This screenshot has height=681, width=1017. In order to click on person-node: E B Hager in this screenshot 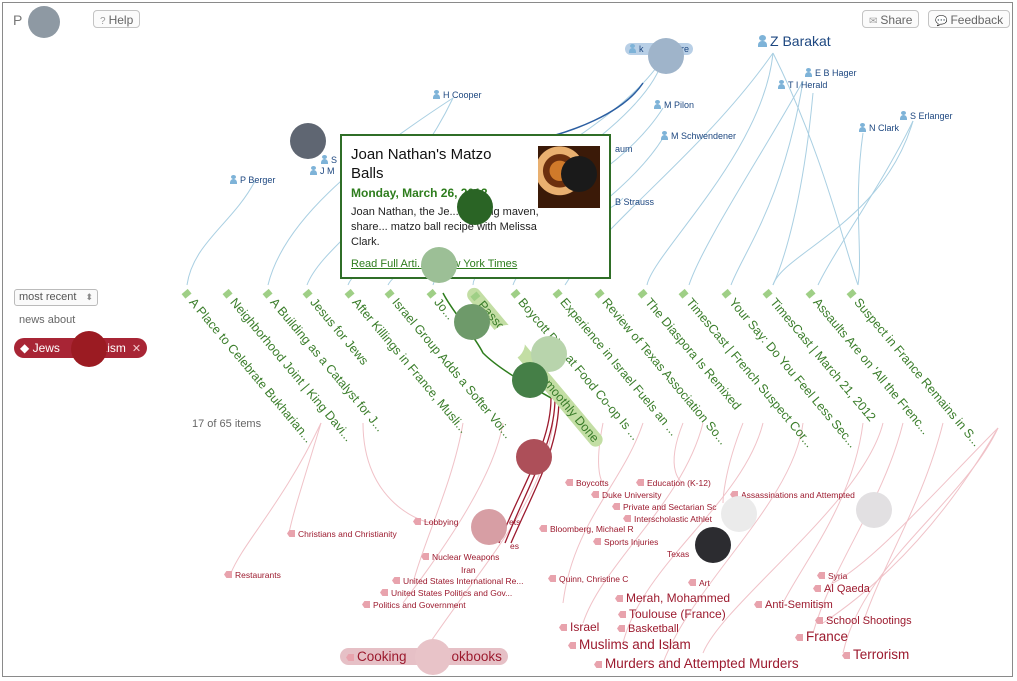, I will do `click(831, 73)`.